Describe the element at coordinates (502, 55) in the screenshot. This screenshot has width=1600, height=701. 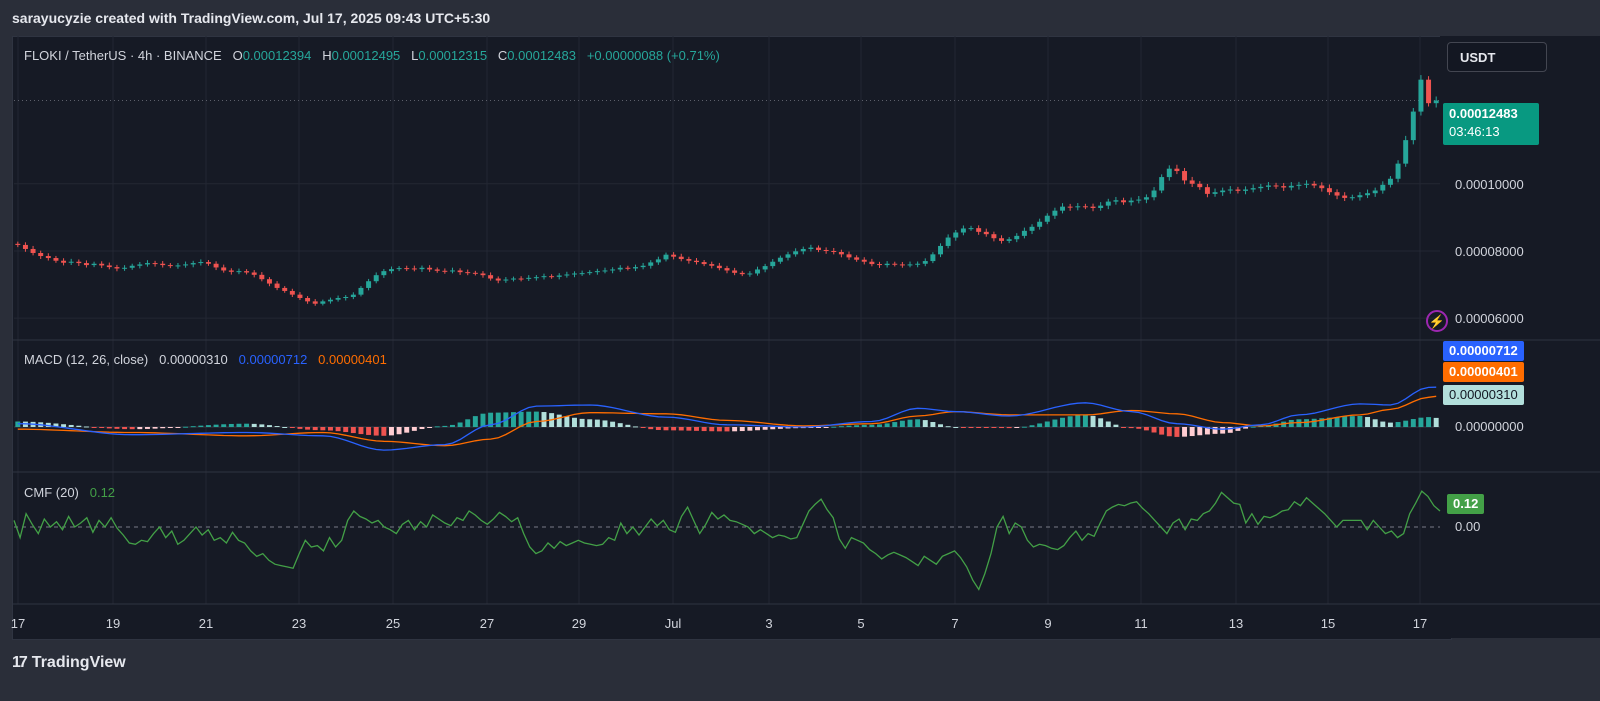
I see `close-label: C` at that location.